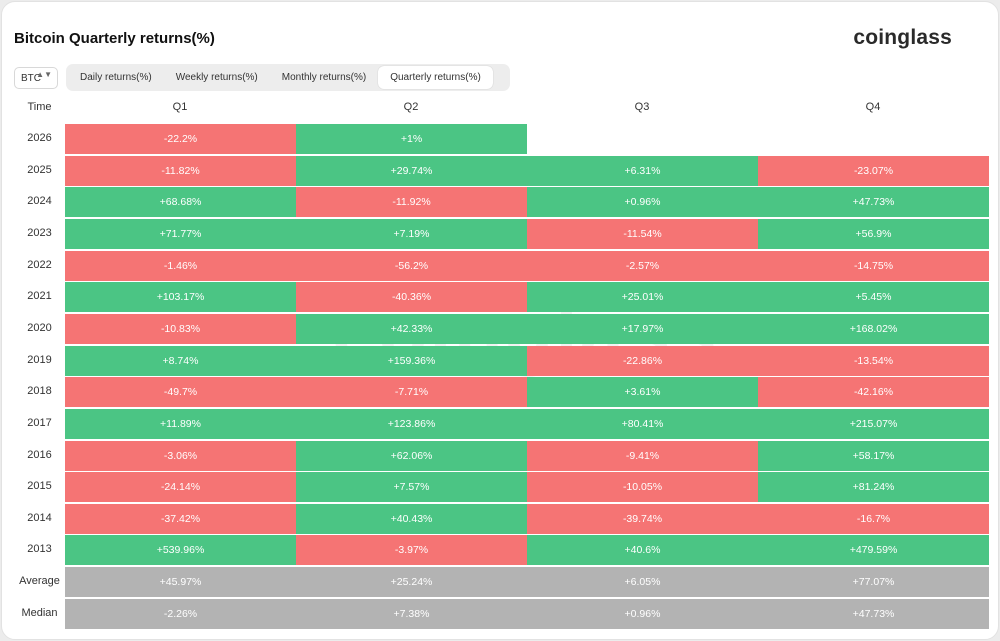  Describe the element at coordinates (873, 582) in the screenshot. I see `return-cell: +77.07%` at that location.